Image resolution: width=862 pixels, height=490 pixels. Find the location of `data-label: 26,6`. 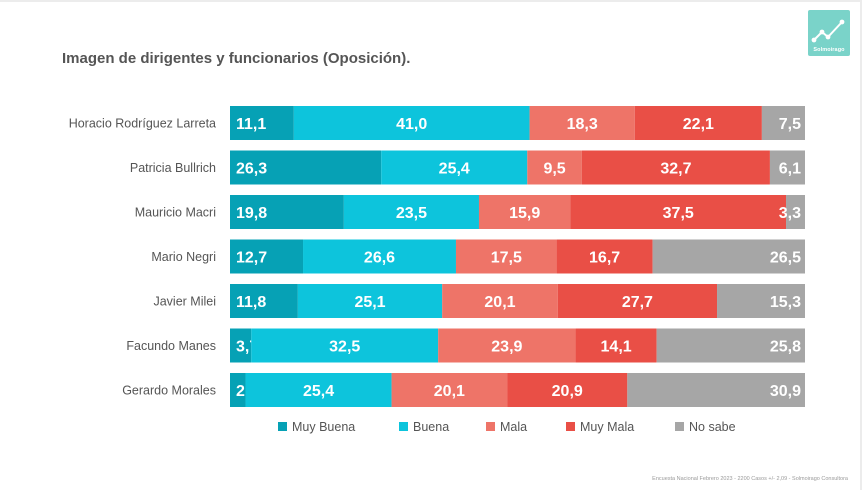

data-label: 26,6 is located at coordinates (379, 258).